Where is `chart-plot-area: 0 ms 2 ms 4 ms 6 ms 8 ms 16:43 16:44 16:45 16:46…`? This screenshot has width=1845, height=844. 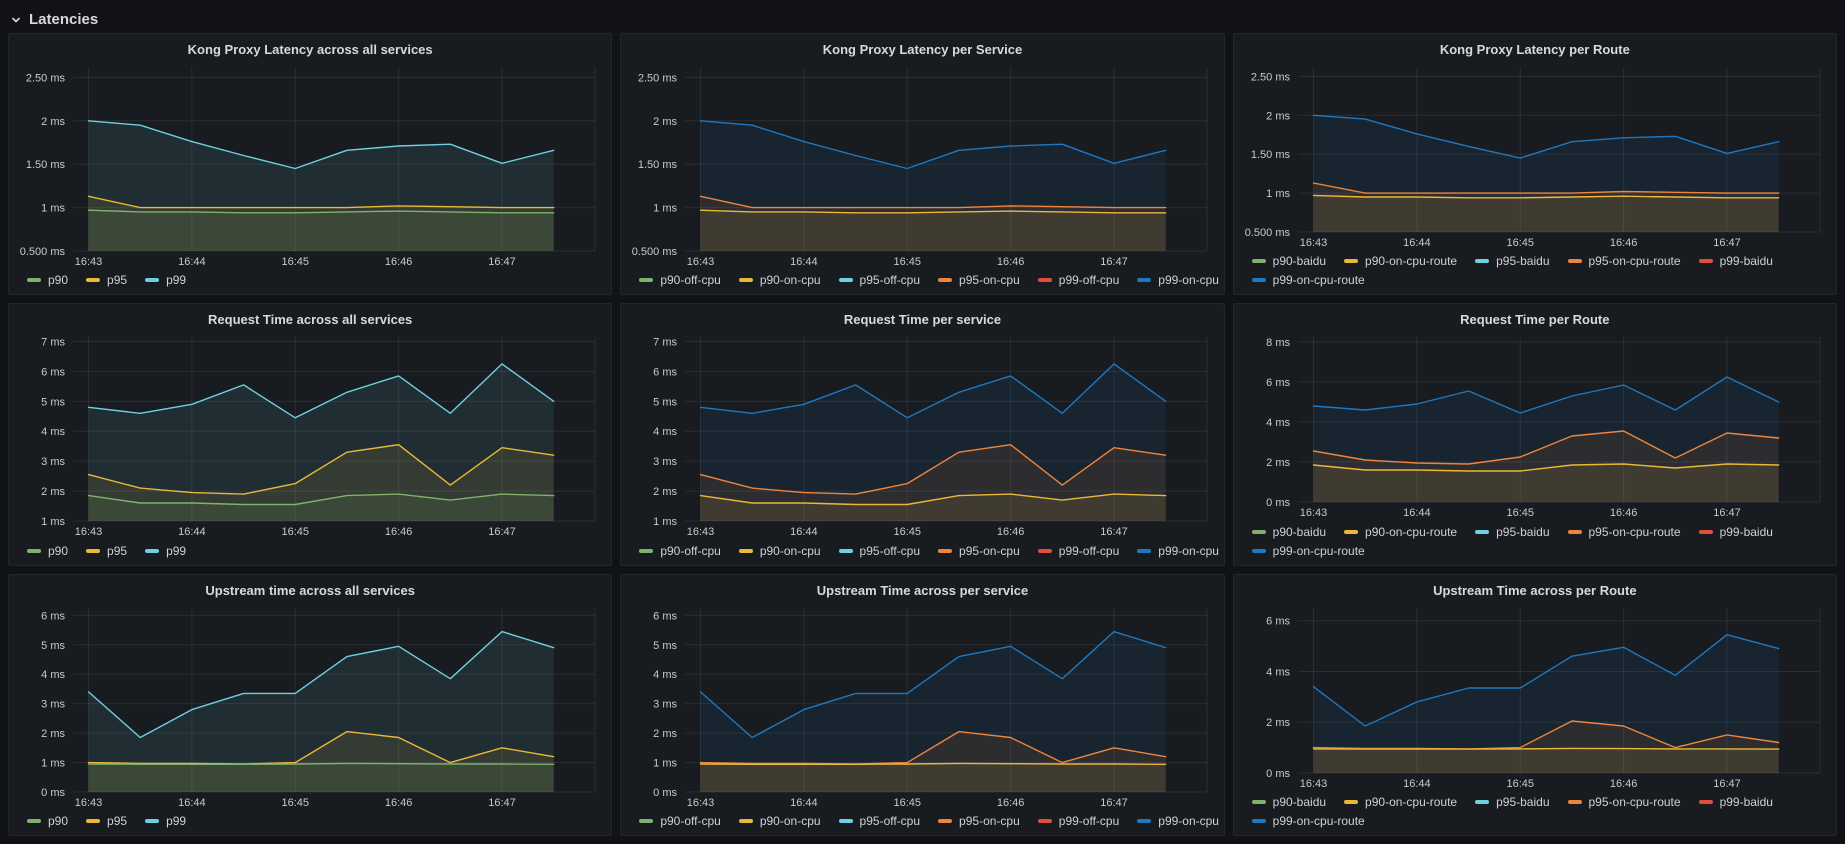 chart-plot-area: 0 ms 2 ms 4 ms 6 ms 8 ms 16:43 16:44 16:45 16:46… is located at coordinates (1535, 425).